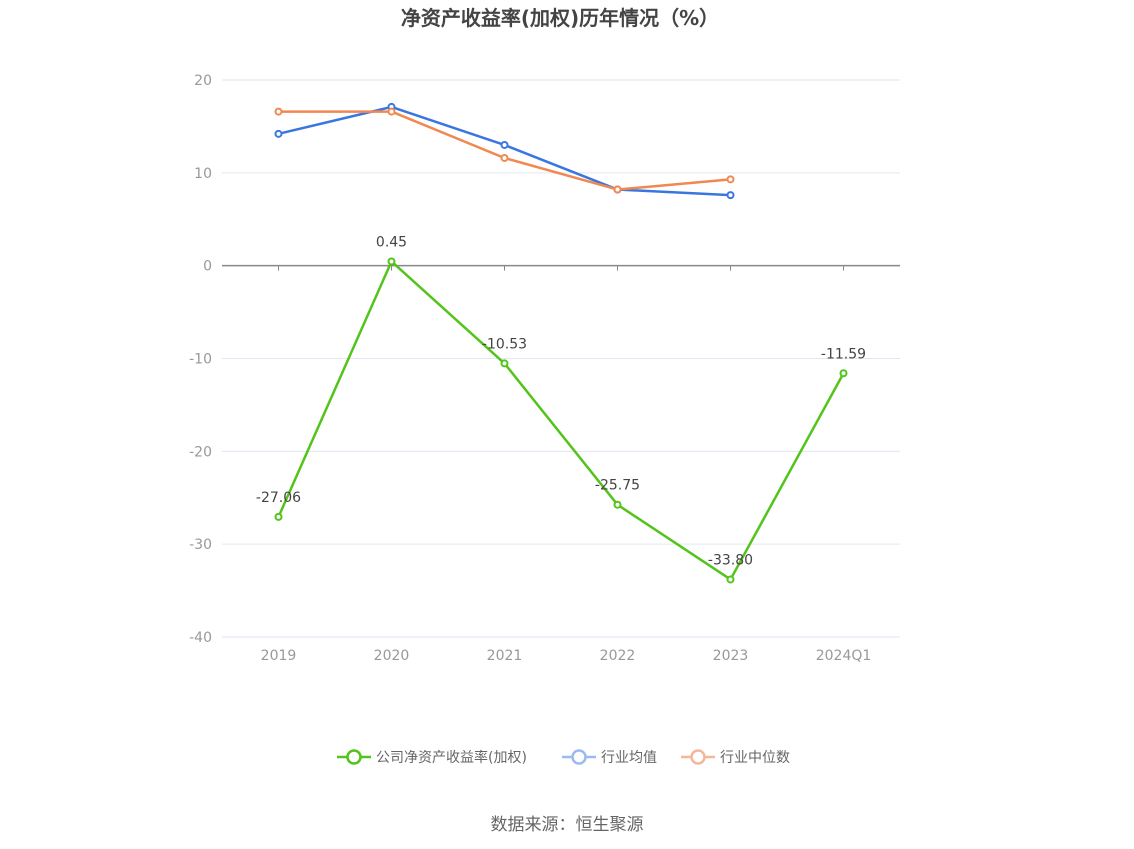 The height and width of the screenshot is (849, 1134). I want to click on y-tick-label: -10, so click(200, 360).